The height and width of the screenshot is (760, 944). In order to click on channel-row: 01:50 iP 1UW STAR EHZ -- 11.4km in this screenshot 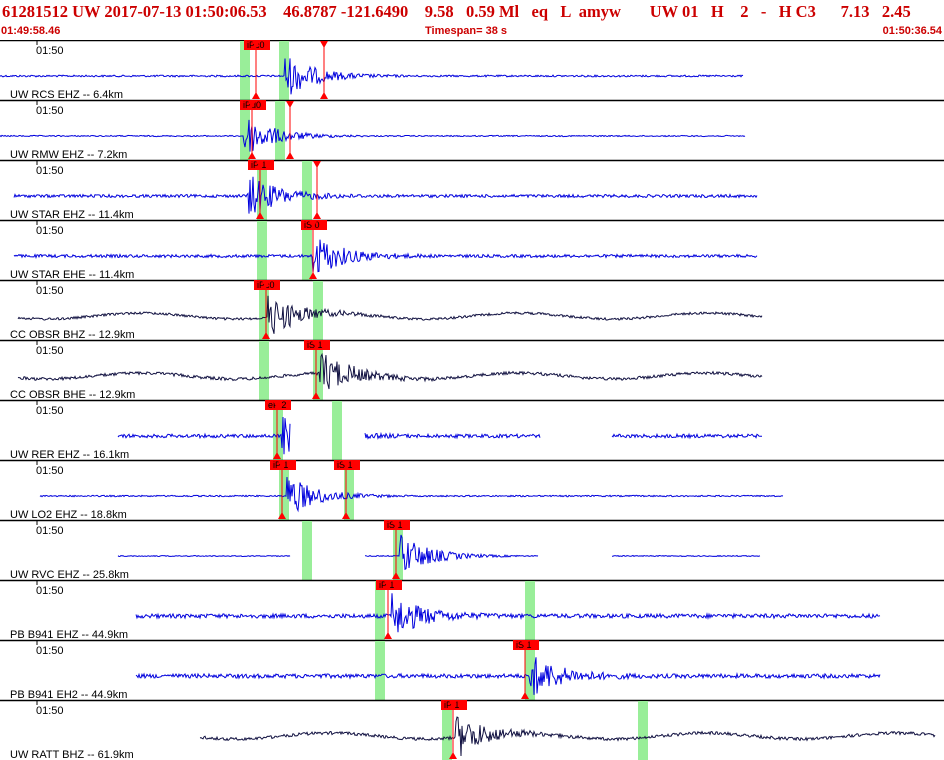, I will do `click(472, 190)`.